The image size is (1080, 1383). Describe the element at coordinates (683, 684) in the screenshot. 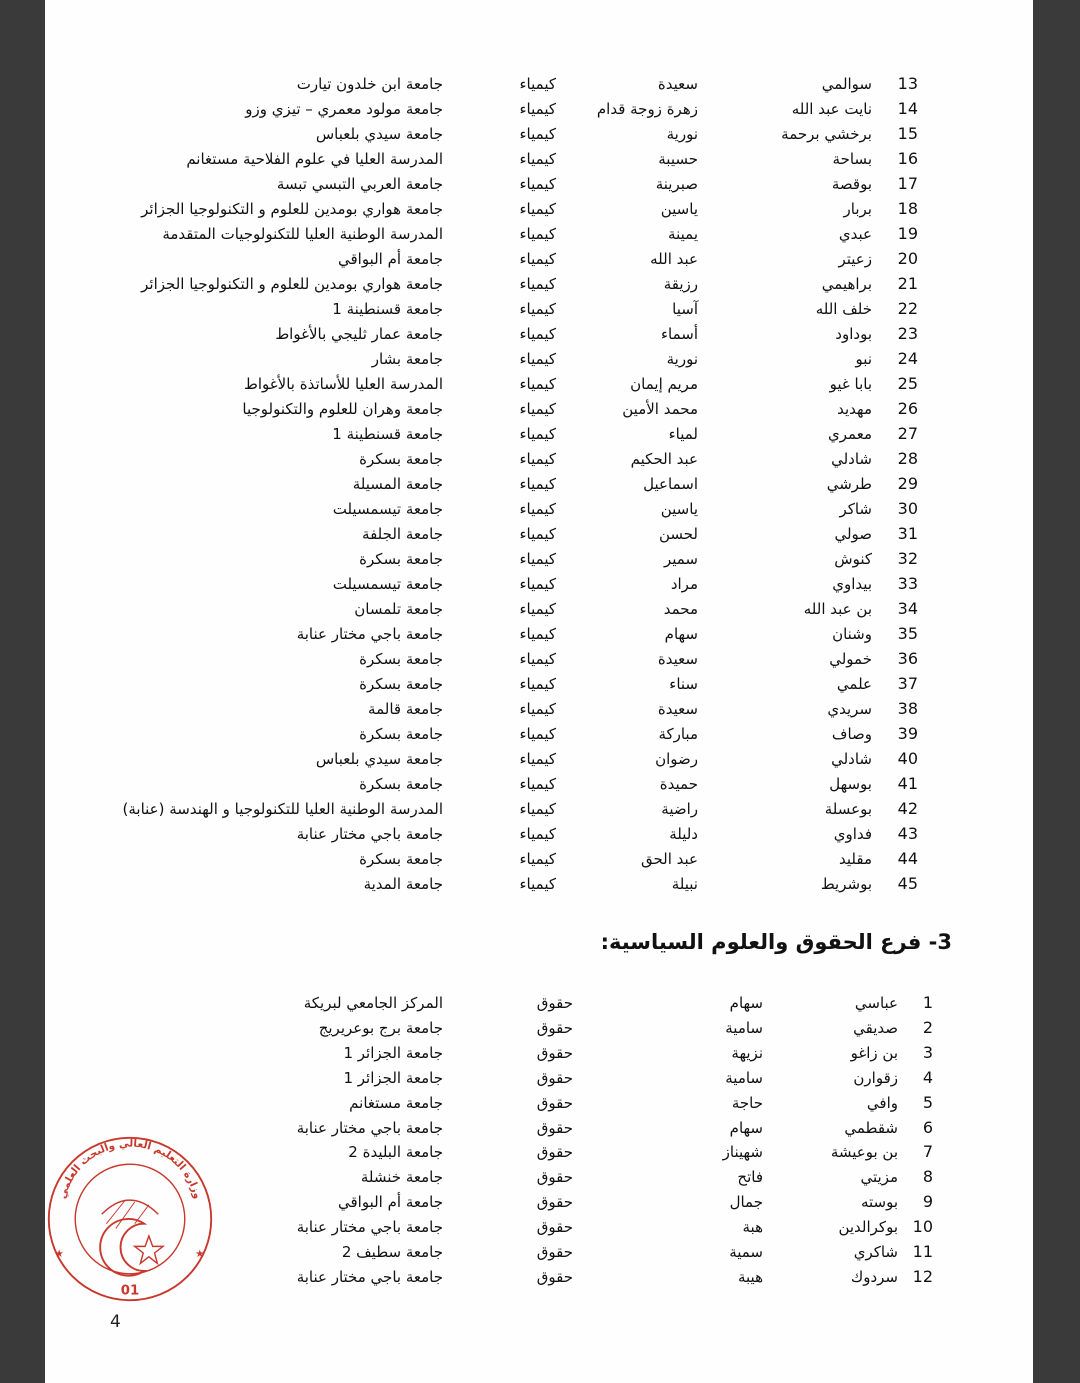

I see `first-name: سناء` at that location.